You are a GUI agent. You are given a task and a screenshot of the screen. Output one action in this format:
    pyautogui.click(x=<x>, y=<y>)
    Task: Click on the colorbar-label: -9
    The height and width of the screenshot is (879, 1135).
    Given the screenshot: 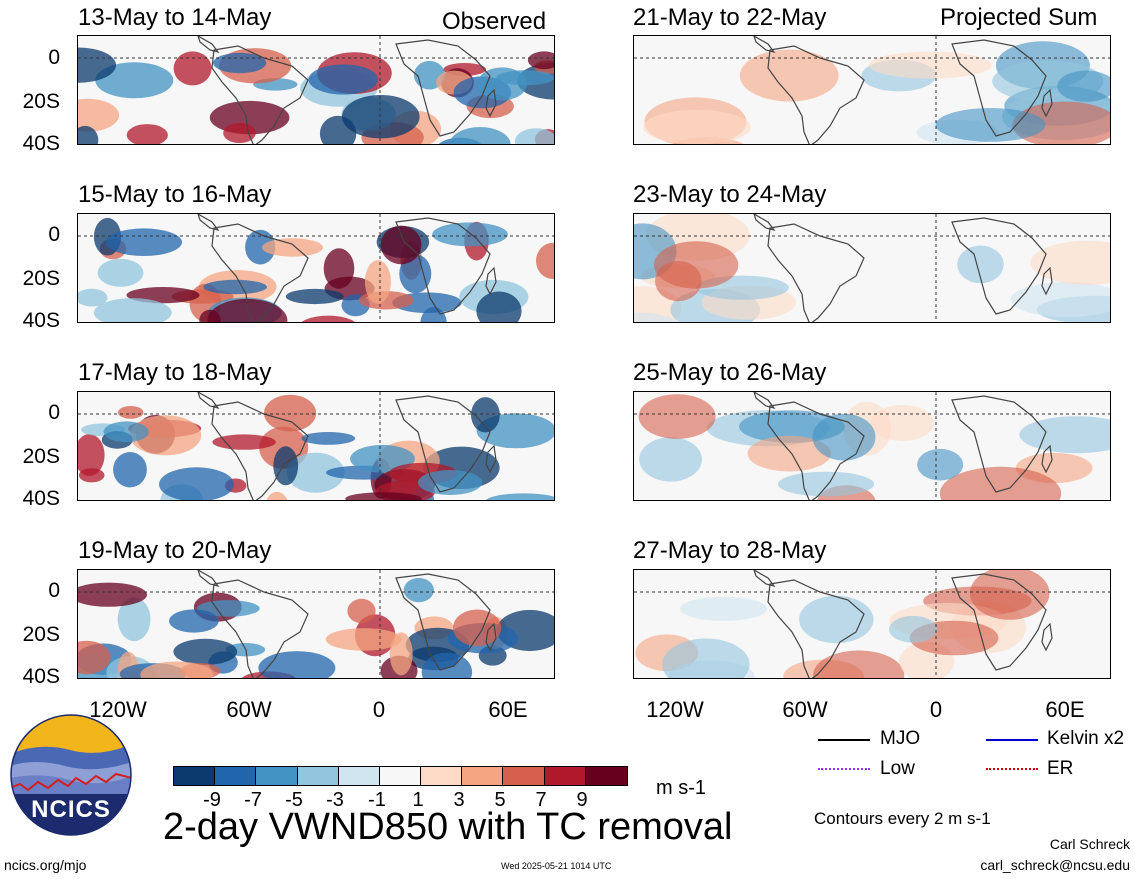 What is the action you would take?
    pyautogui.click(x=212, y=800)
    